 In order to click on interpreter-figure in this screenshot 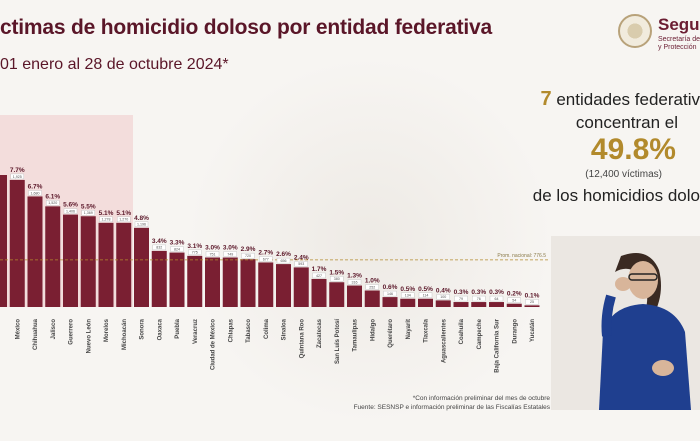, I will do `click(625, 323)`.